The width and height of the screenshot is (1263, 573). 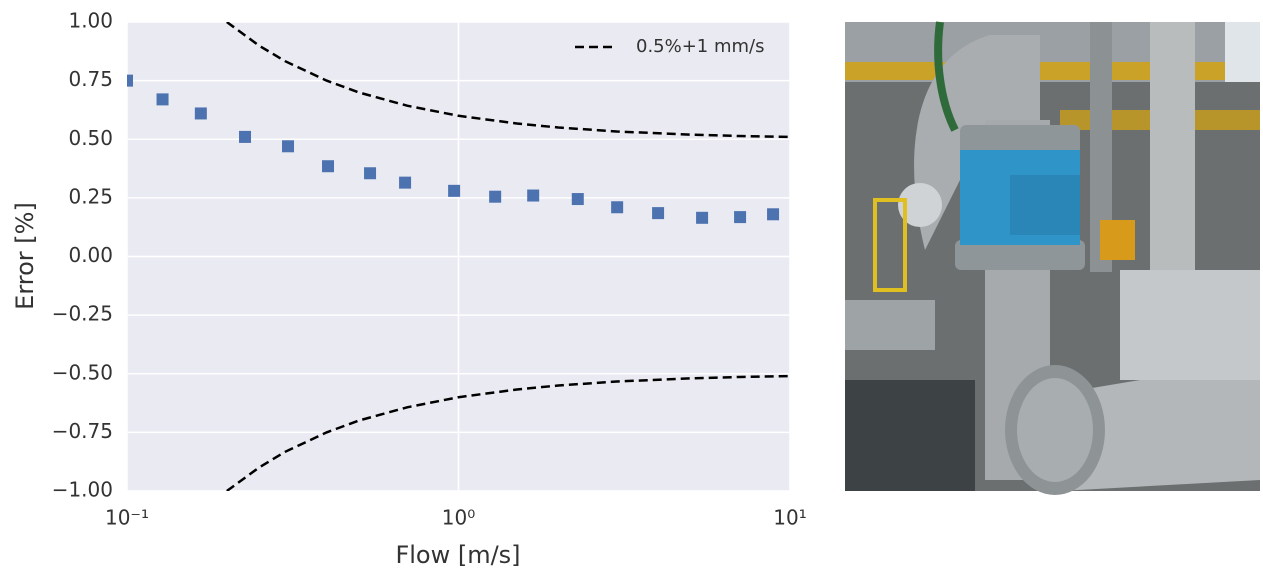 I want to click on x-tick-label: 10⁰, so click(x=458, y=518).